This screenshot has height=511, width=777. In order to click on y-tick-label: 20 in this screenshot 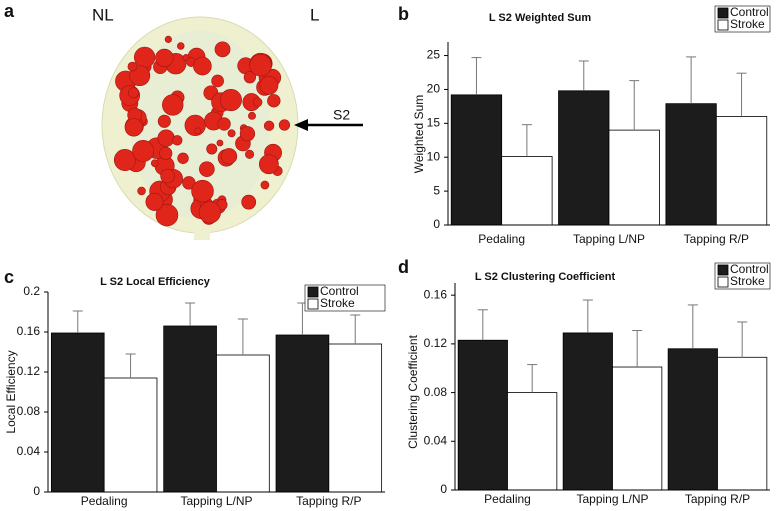, I will do `click(434, 89)`.